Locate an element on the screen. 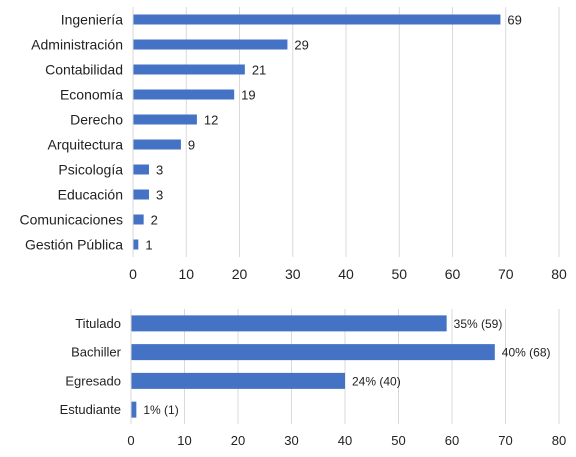  data-label: 9 is located at coordinates (191, 144).